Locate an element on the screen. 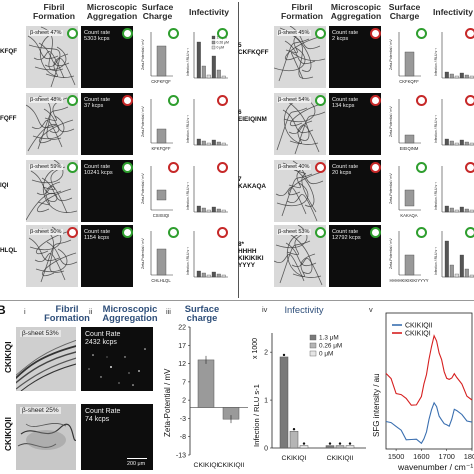  zeta-x-tick: CKFKQFF is located at coordinates (409, 81).